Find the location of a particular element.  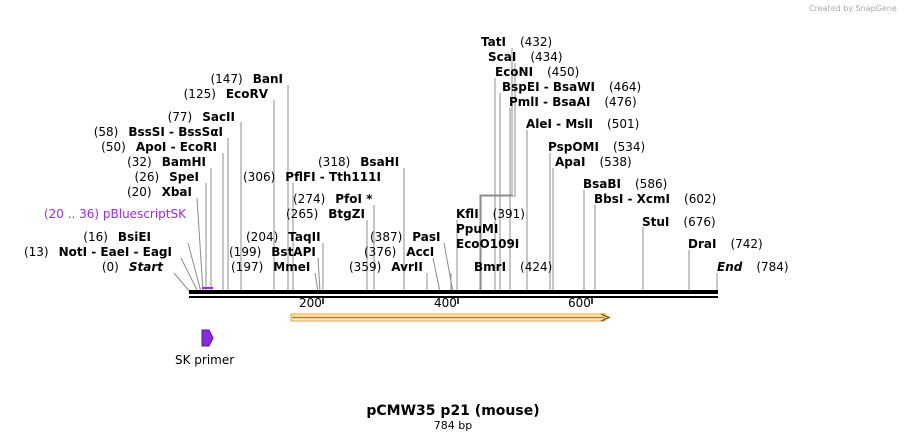

site-label-bssi: (58) BssSI - BssSαI is located at coordinates (158, 132).